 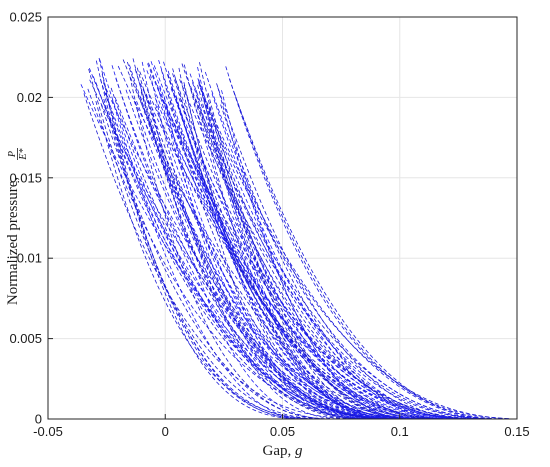 What do you see at coordinates (29, 258) in the screenshot?
I see `y-tick-label: 0.01` at bounding box center [29, 258].